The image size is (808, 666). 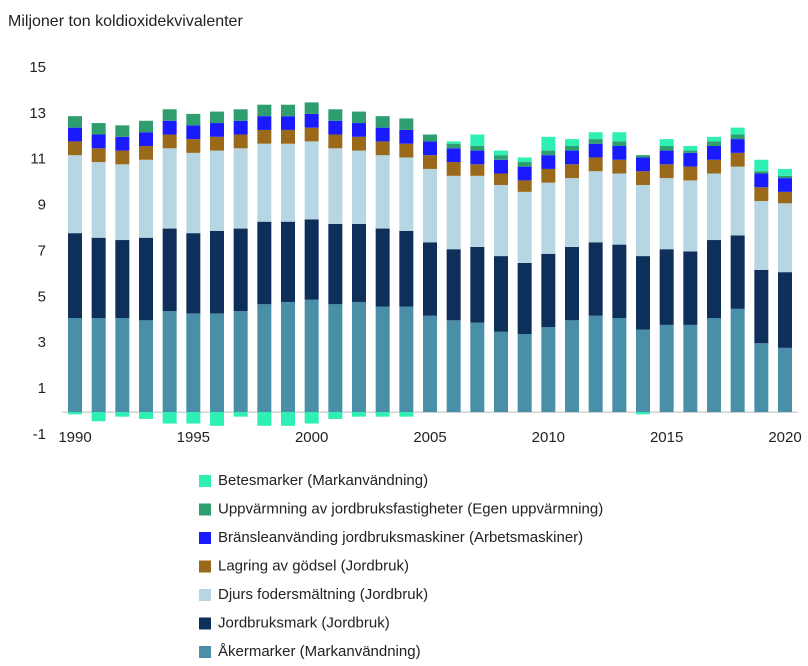 What do you see at coordinates (323, 480) in the screenshot?
I see `legend-label: Betesmarker (Markanvändning)` at bounding box center [323, 480].